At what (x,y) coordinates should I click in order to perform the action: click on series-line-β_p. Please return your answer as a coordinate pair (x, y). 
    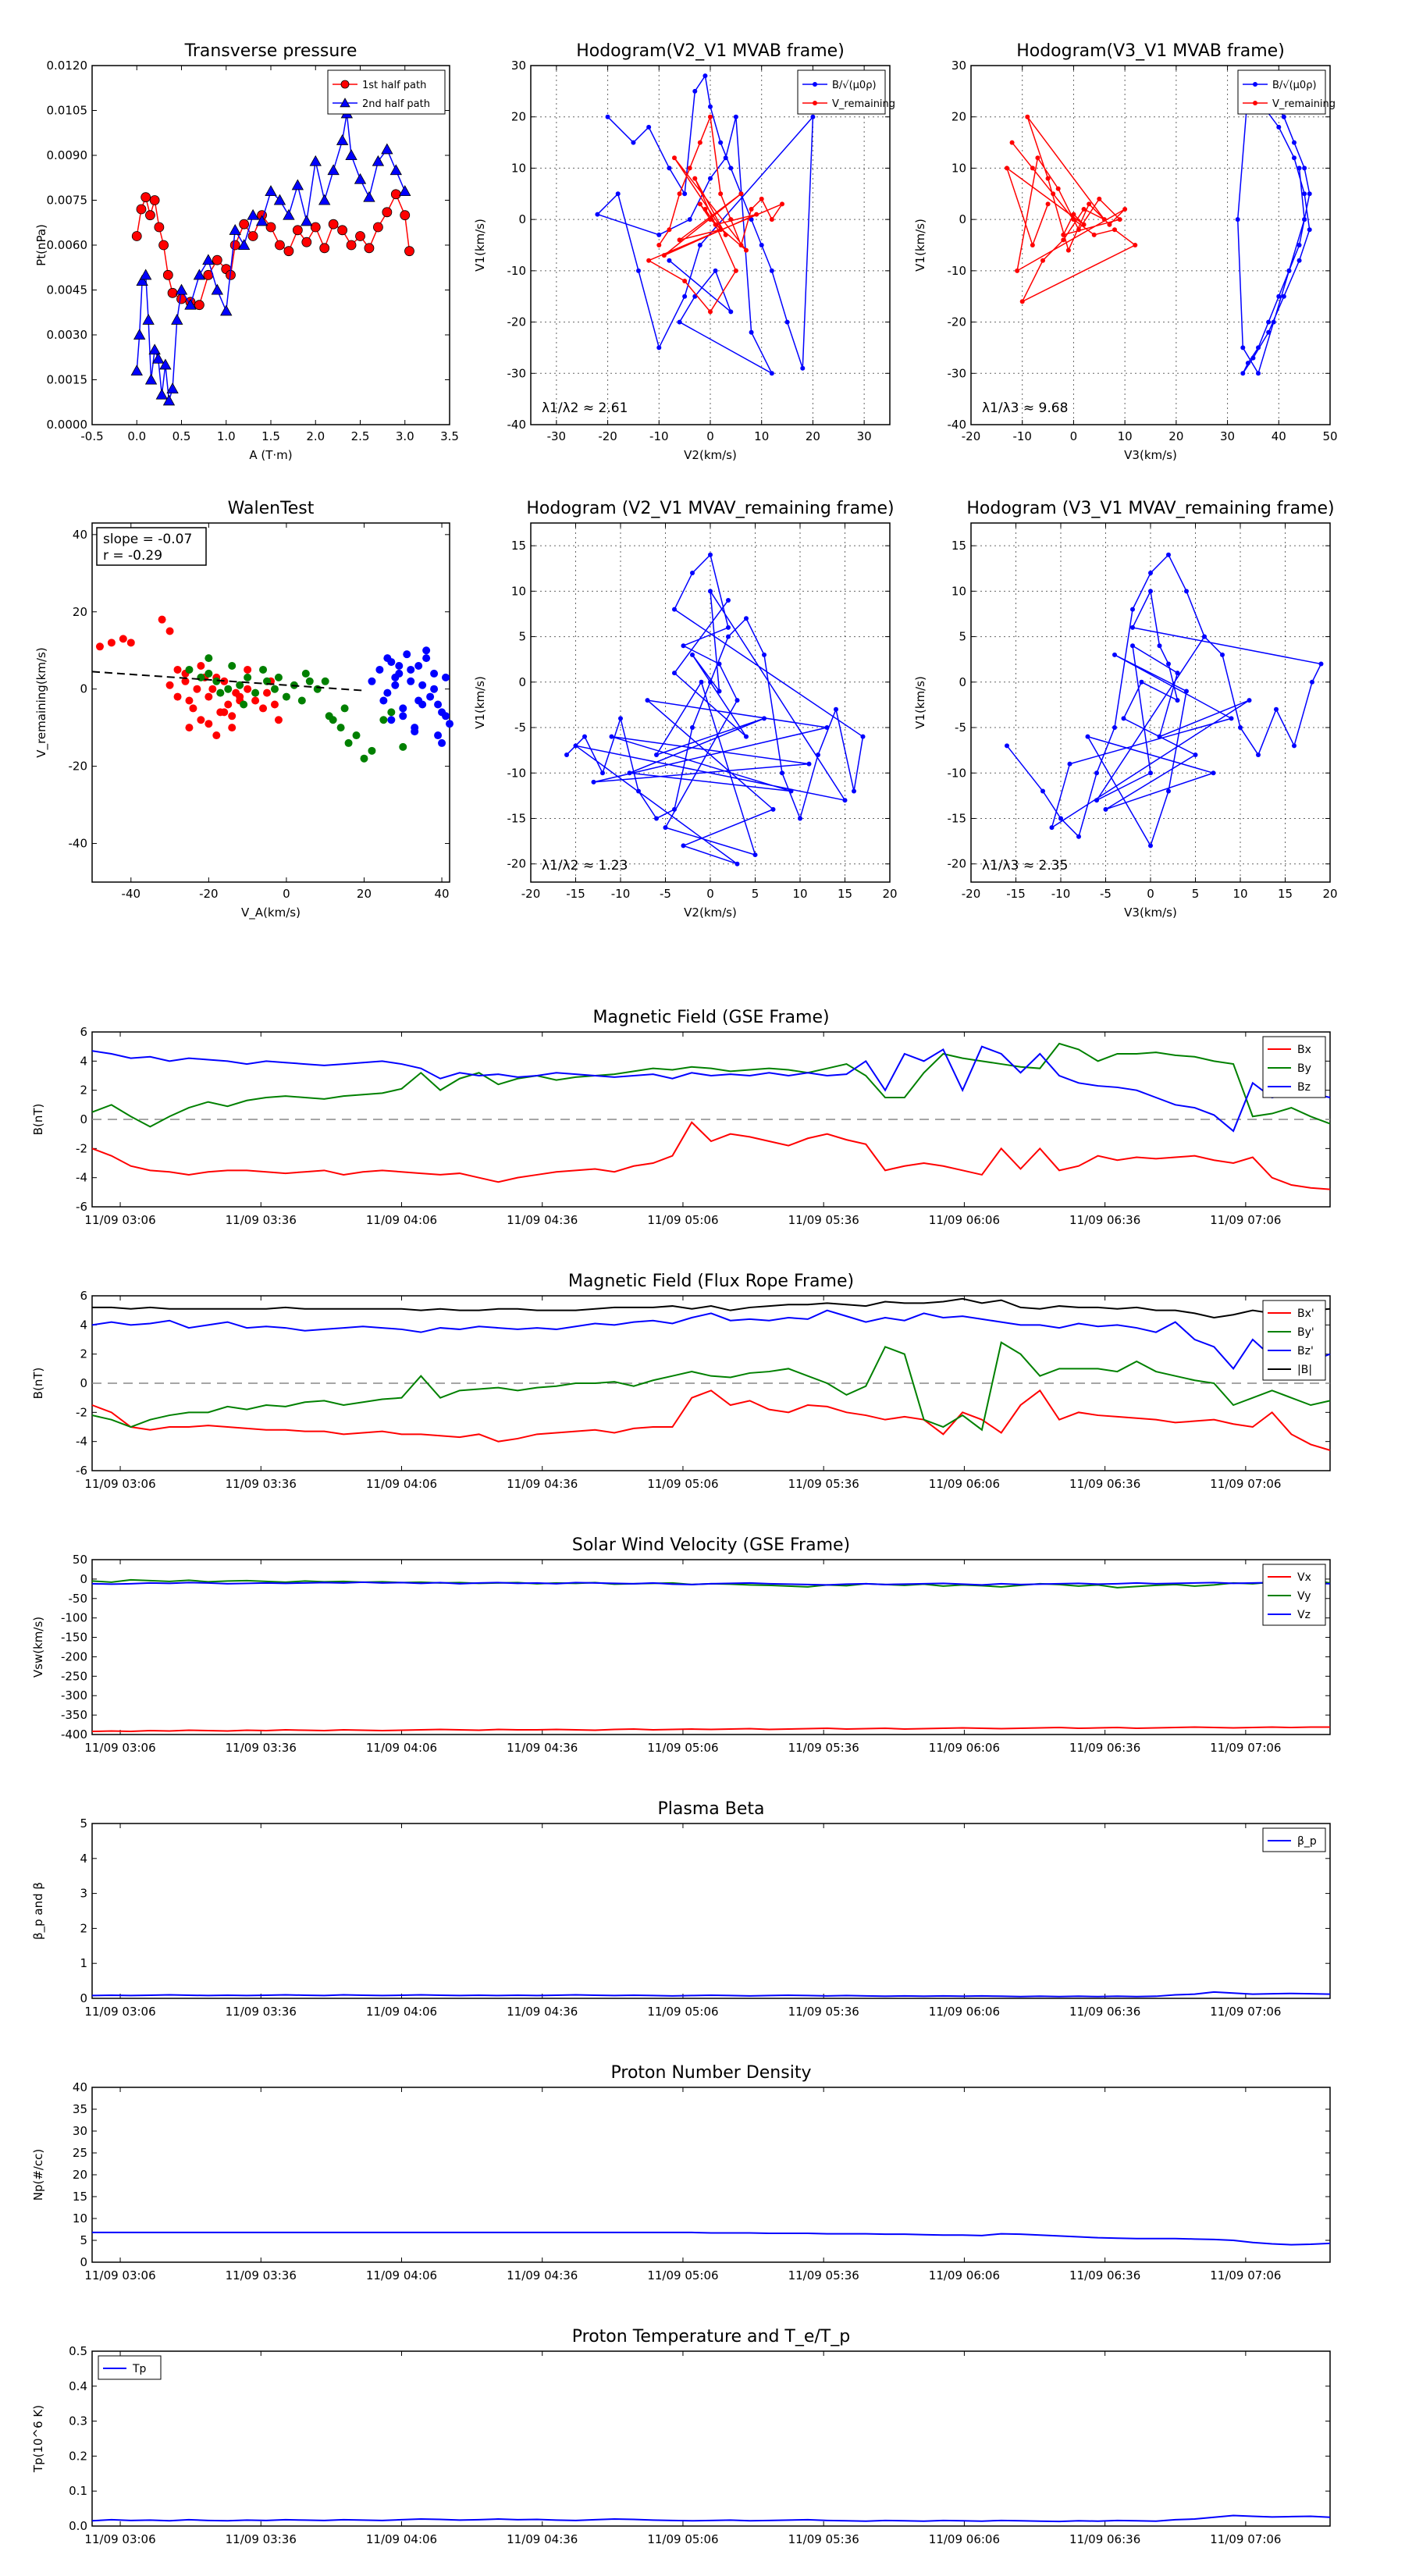
    Looking at the image, I should click on (711, 1995).